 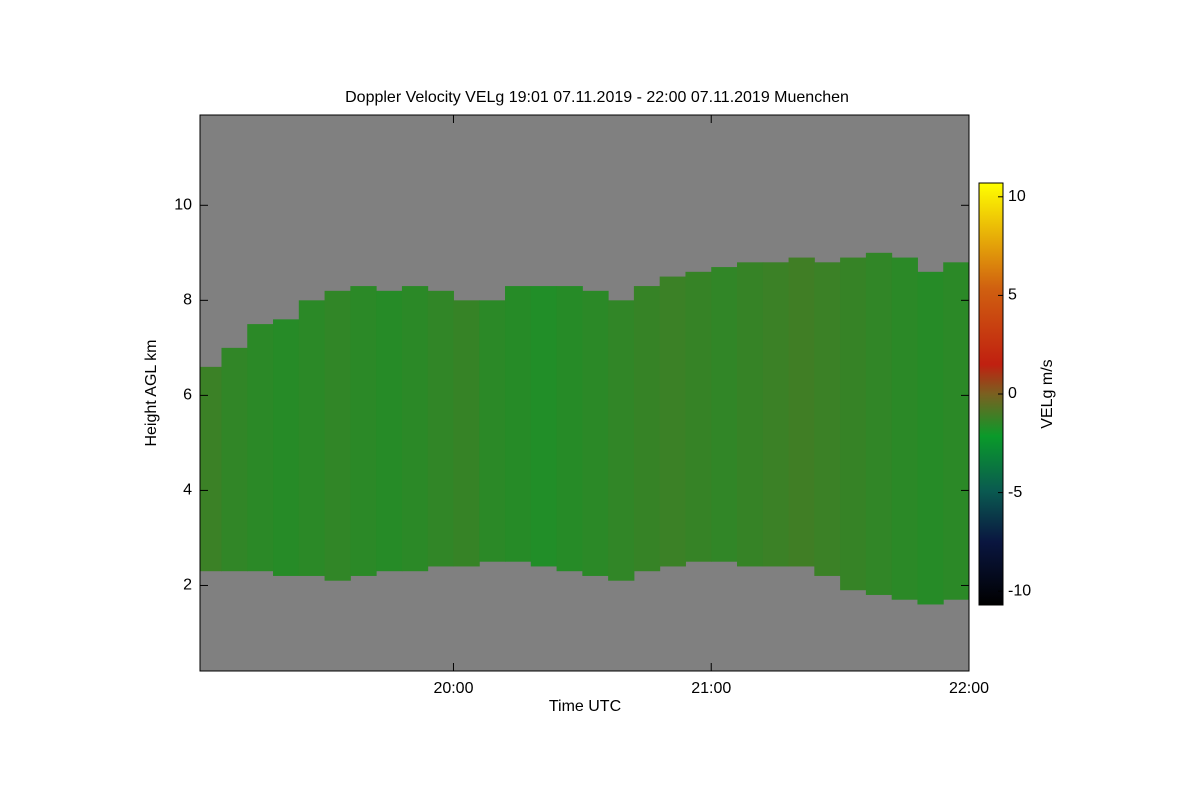 What do you see at coordinates (187, 490) in the screenshot?
I see `y-tick-label: 4` at bounding box center [187, 490].